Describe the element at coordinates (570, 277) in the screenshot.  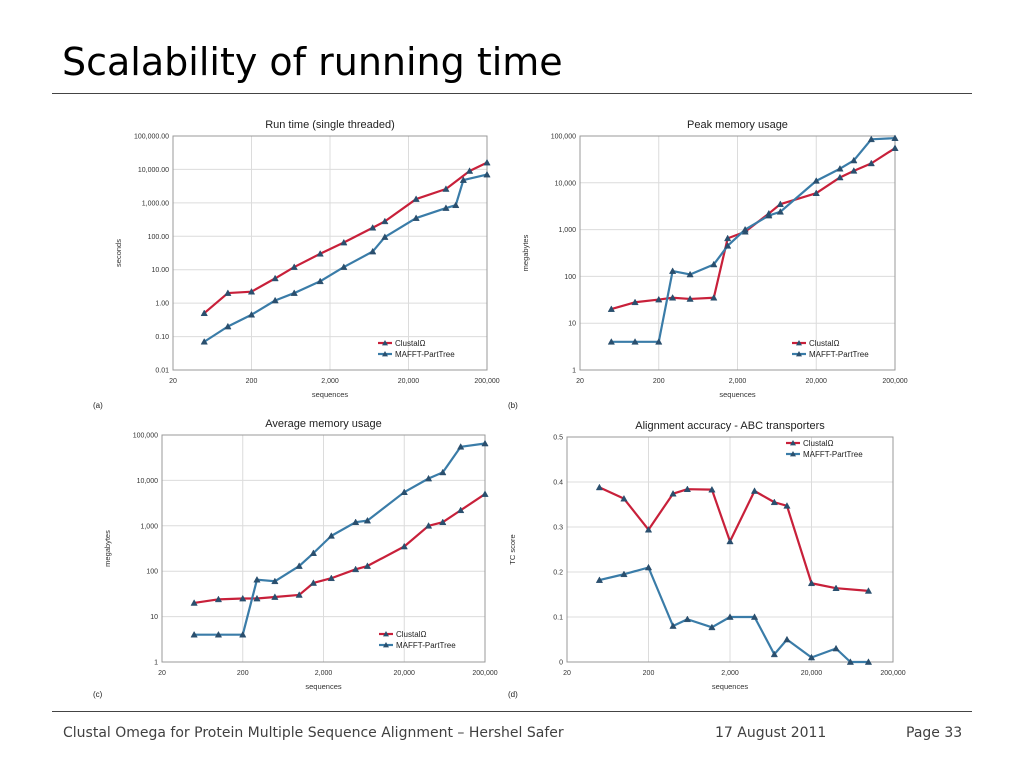
I see `y-tick-label: 100` at that location.